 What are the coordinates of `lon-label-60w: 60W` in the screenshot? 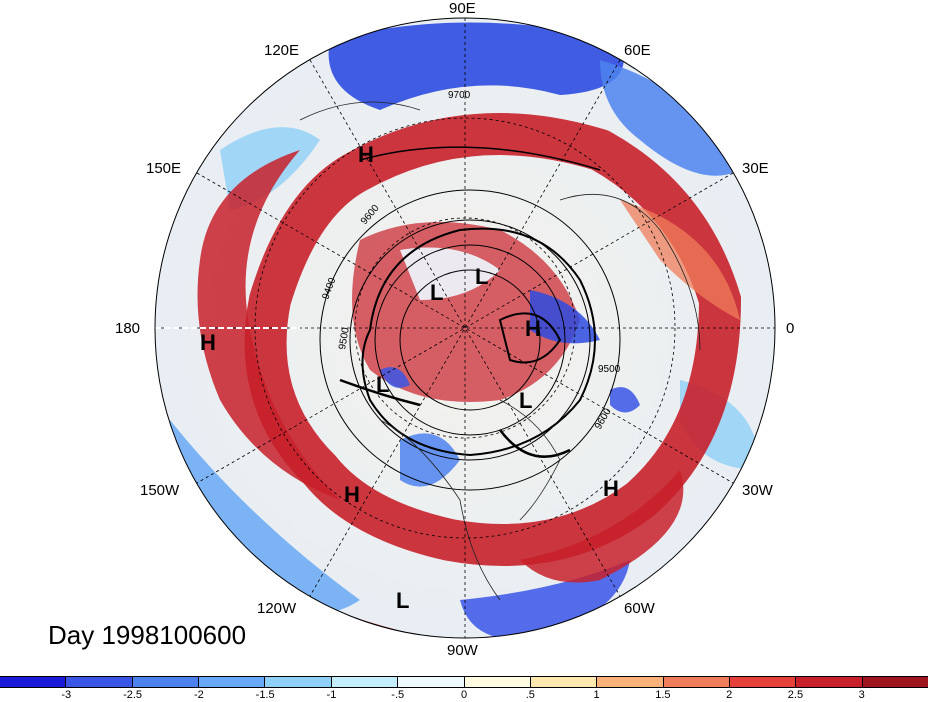 It's located at (639, 608).